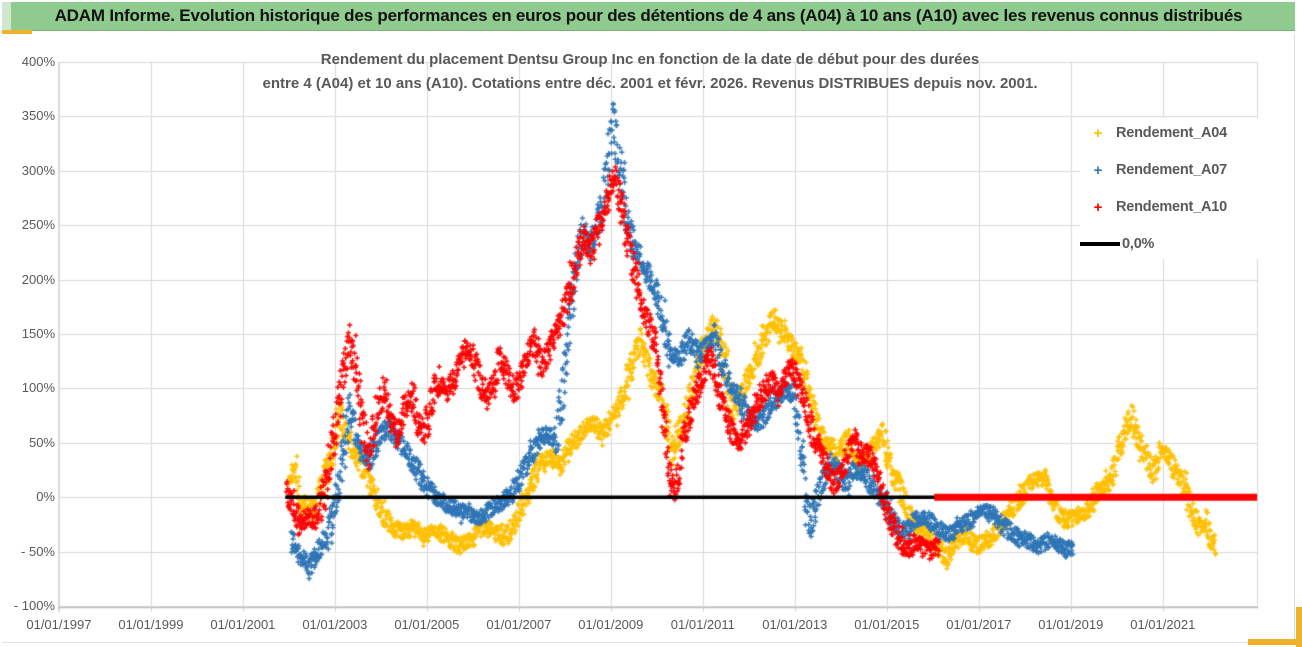  Describe the element at coordinates (1071, 624) in the screenshot. I see `x-tick-label: 01/01/2019` at that location.